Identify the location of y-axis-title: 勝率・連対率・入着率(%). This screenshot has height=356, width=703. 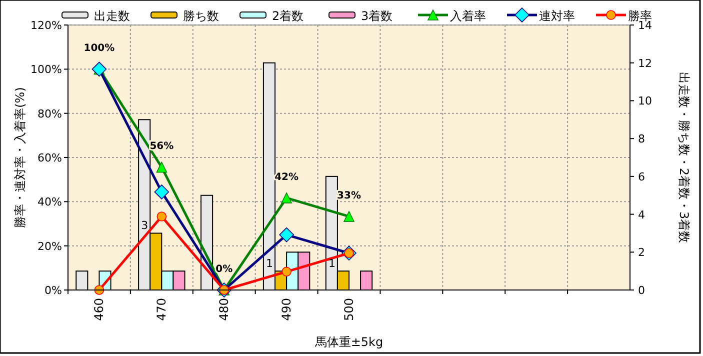
(20, 157).